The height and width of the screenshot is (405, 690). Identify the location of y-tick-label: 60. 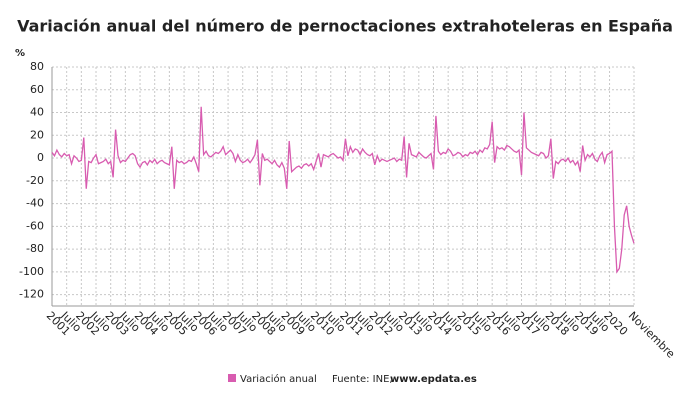
(37, 89).